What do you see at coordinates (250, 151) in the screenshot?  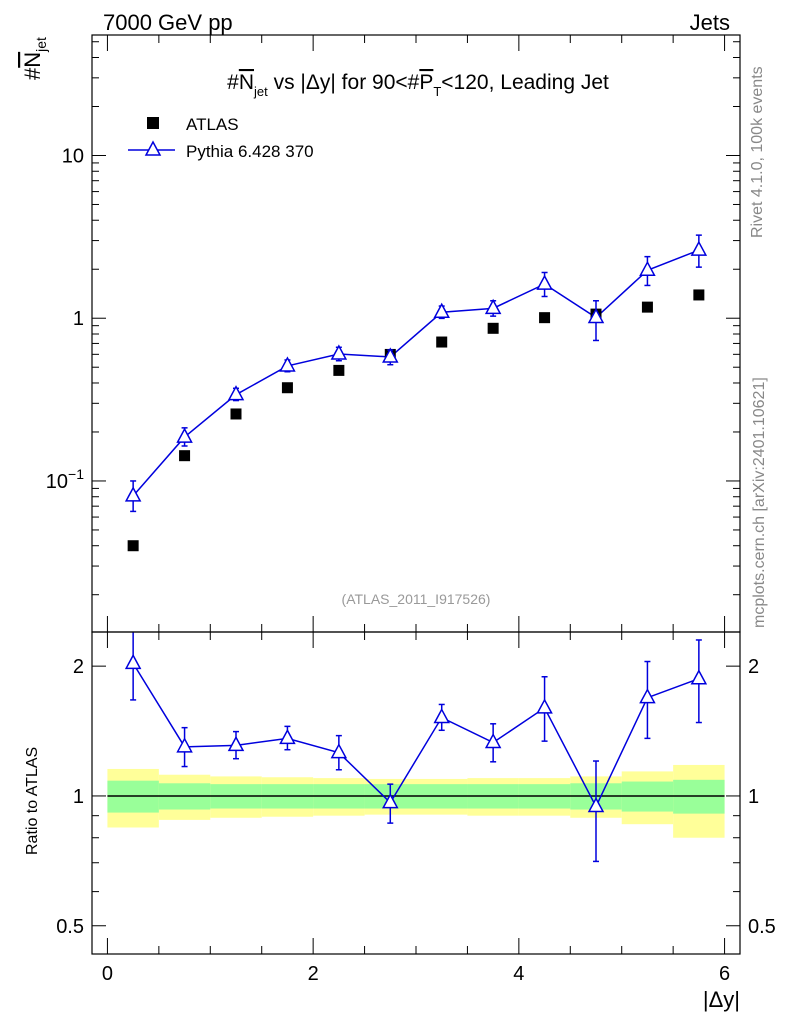 I see `legend-pythia-label: Pythia 6.428 370` at bounding box center [250, 151].